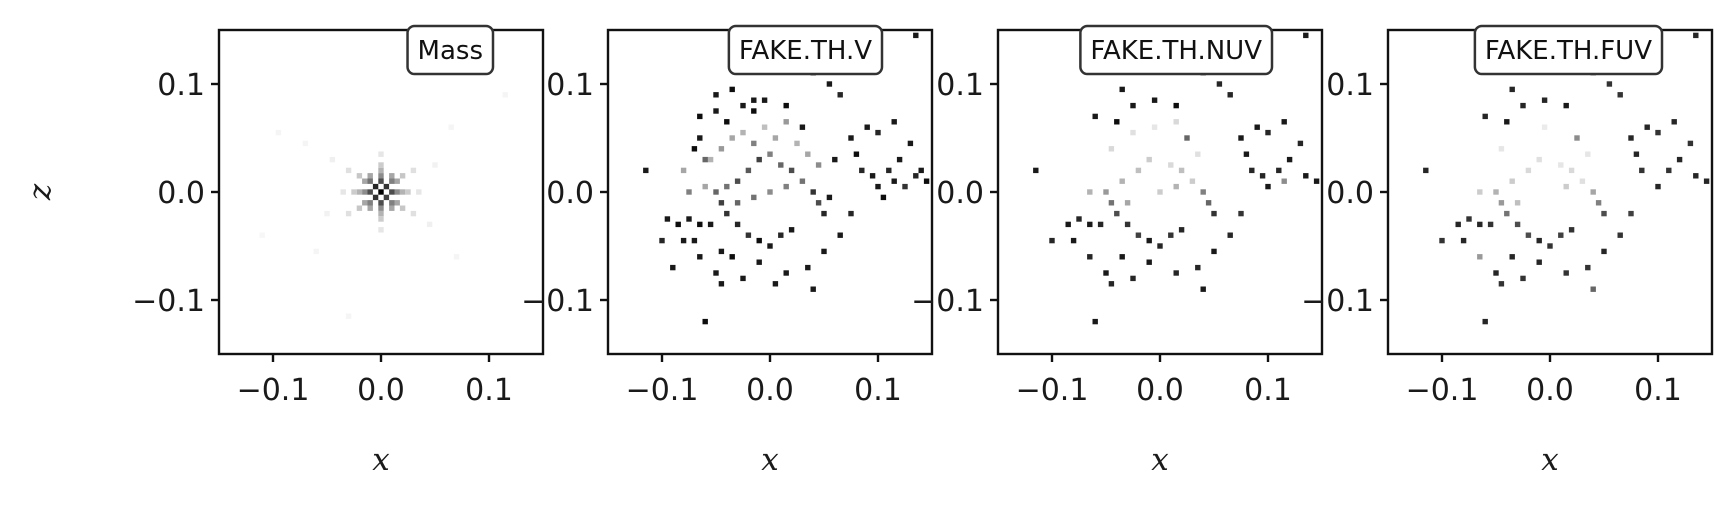 The width and height of the screenshot is (1734, 509). What do you see at coordinates (1176, 51) in the screenshot?
I see `panel-title: FAKE.TH.NUV` at bounding box center [1176, 51].